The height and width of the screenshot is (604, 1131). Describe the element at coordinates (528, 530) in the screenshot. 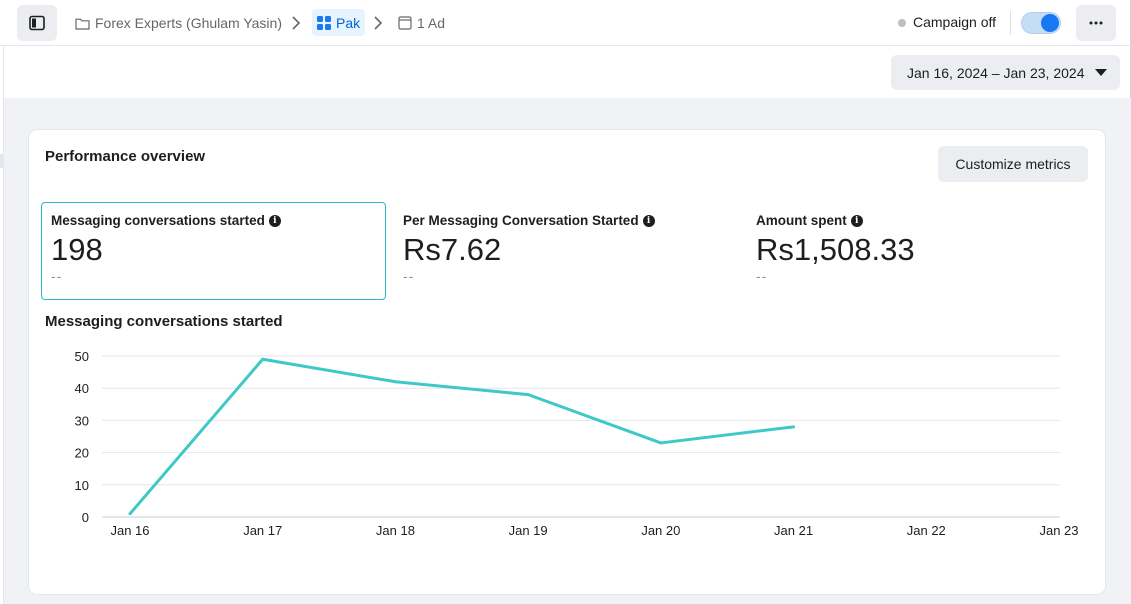

I see `x-tick-label: Jan 19` at that location.